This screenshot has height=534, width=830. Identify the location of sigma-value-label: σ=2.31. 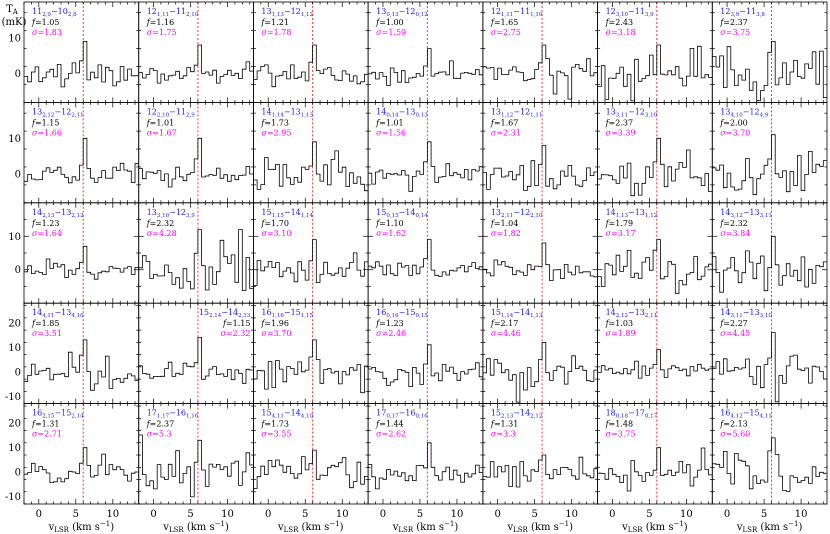
(506, 132).